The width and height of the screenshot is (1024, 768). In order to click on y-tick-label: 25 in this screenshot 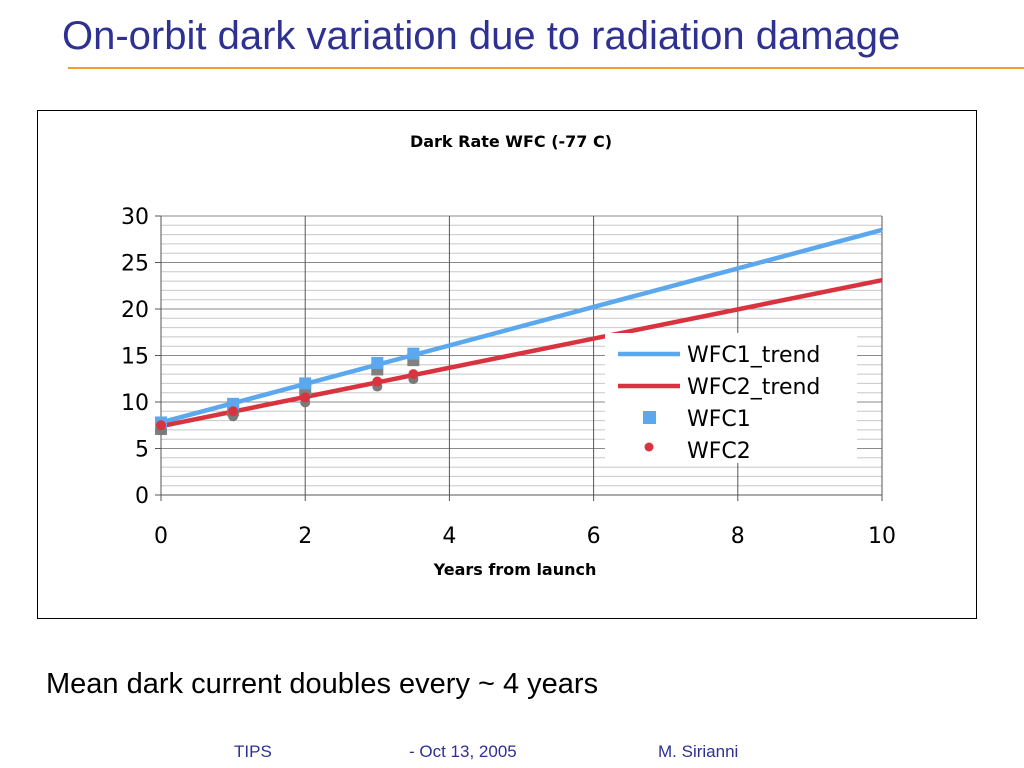, I will do `click(135, 264)`.